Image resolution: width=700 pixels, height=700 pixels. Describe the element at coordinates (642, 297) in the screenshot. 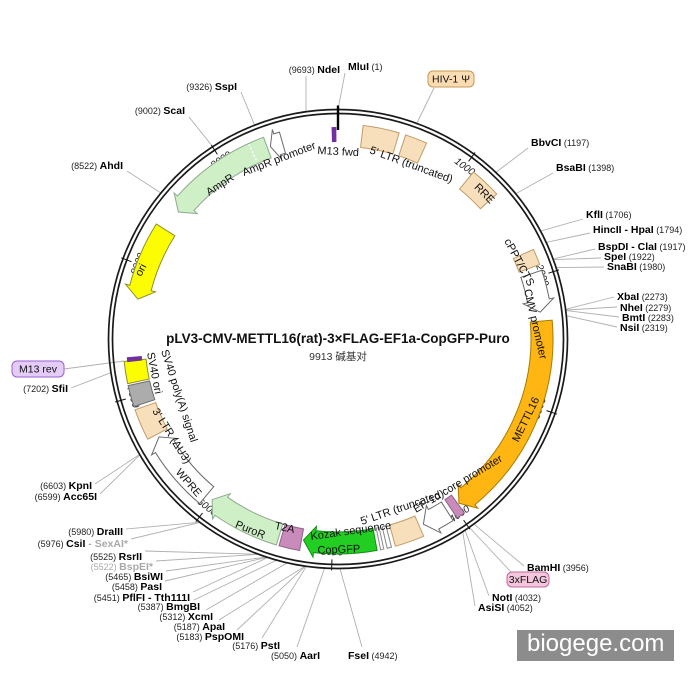

I see `site-xbai: XbaI (2273)` at that location.